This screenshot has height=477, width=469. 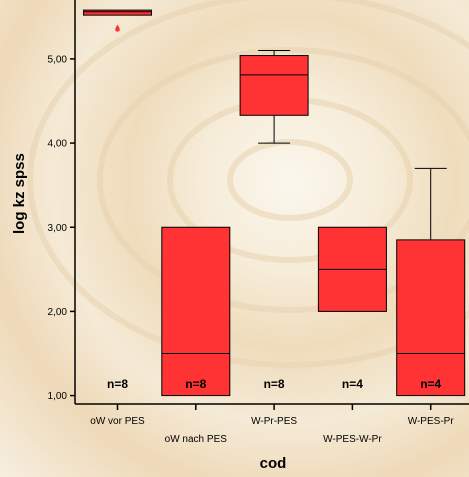 I want to click on y-tick-label: 5,00, so click(x=58, y=59).